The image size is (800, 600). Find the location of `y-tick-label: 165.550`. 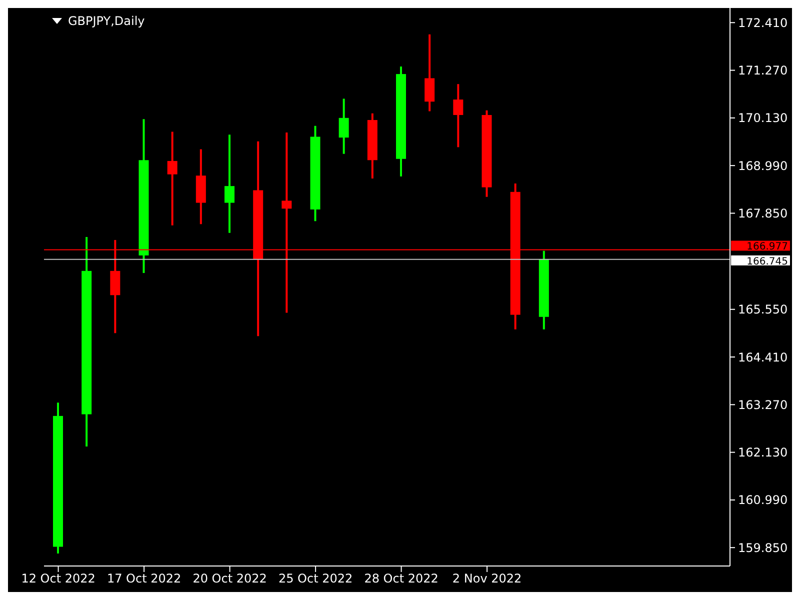

y-tick-label: 165.550 is located at coordinates (763, 309).